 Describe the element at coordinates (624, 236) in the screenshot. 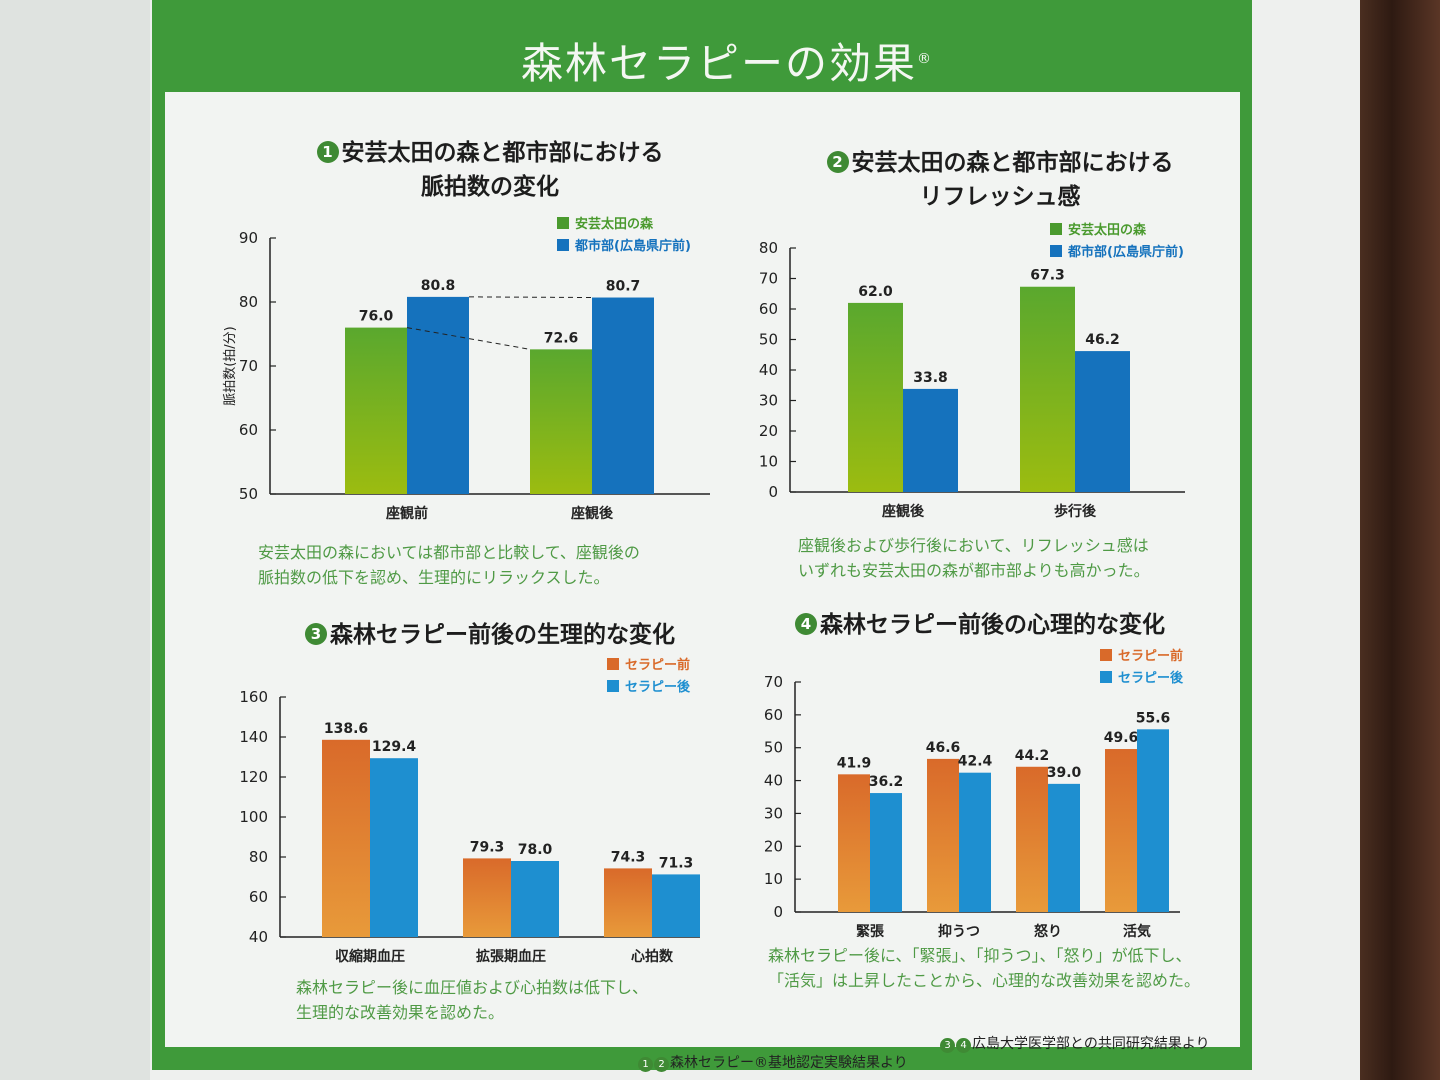

I see `chart1-legend: 安芸太田の森 都市部(広島県庁前)` at that location.